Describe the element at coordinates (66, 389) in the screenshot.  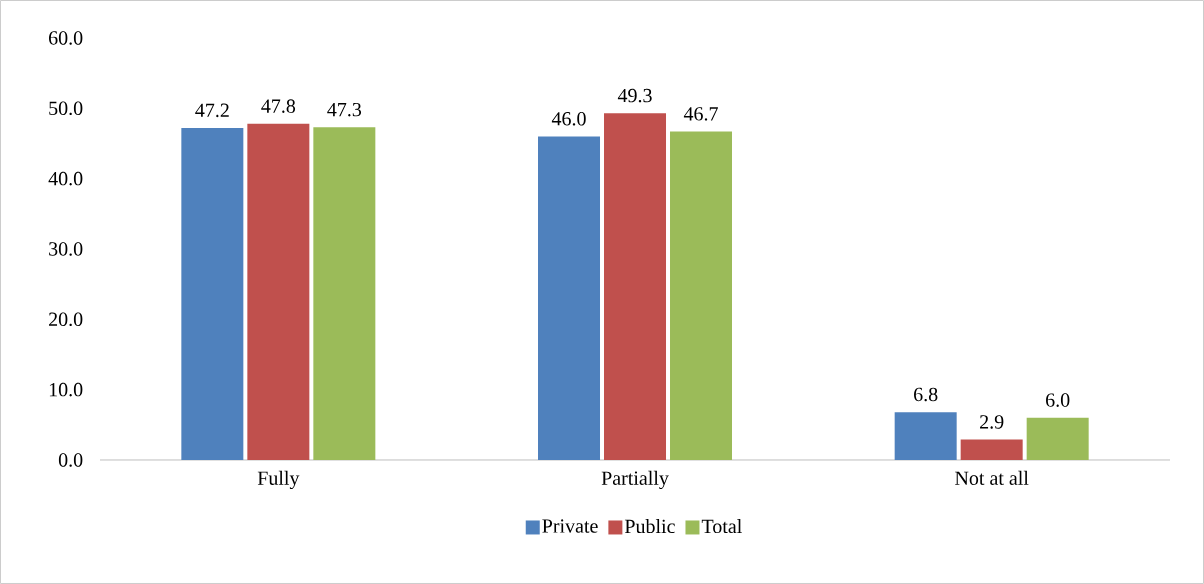
I see `y-tick-label: 10.0` at that location.